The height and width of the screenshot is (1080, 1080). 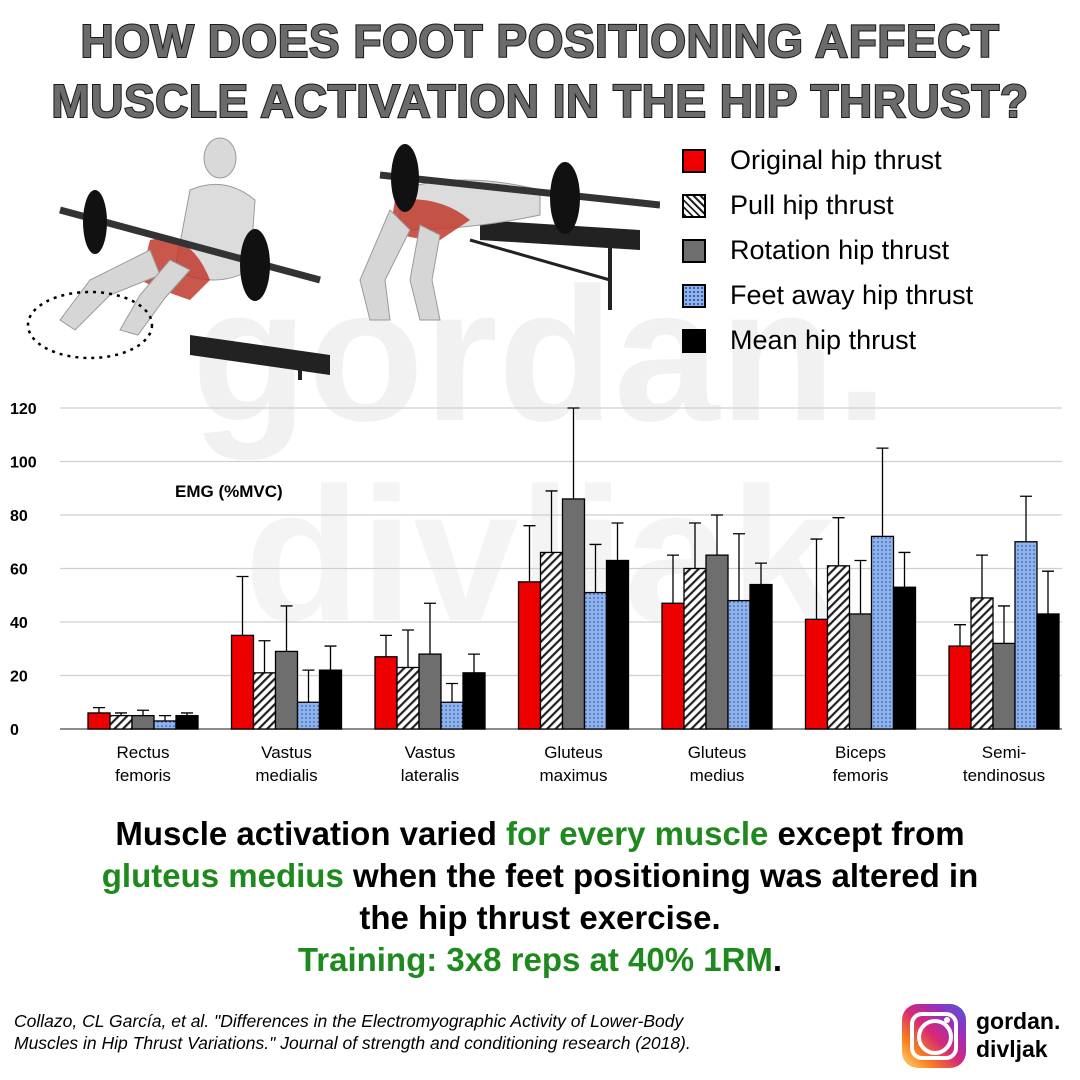 I want to click on barbell-left, so click(x=190, y=245).